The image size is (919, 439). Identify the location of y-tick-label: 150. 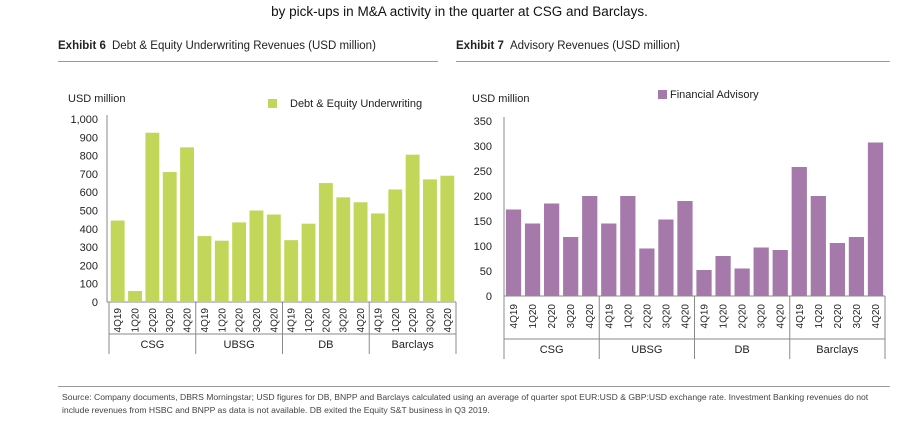
(483, 222).